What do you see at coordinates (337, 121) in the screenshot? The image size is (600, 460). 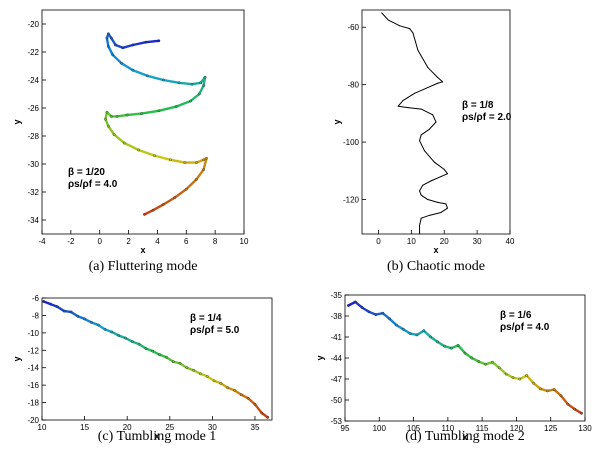 I see `y-axis-label: y` at bounding box center [337, 121].